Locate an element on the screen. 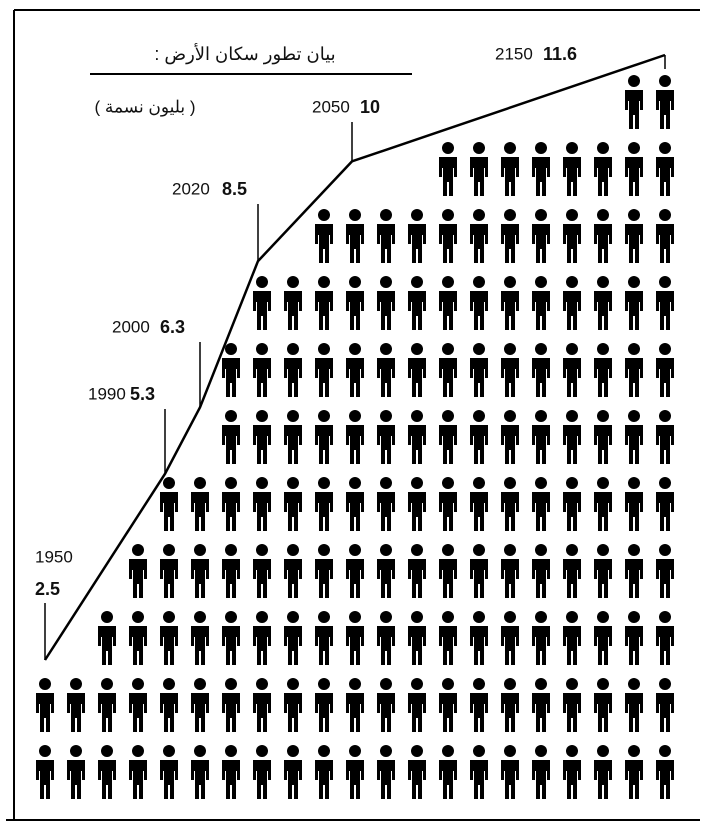  value-label: 5.3 is located at coordinates (142, 394).